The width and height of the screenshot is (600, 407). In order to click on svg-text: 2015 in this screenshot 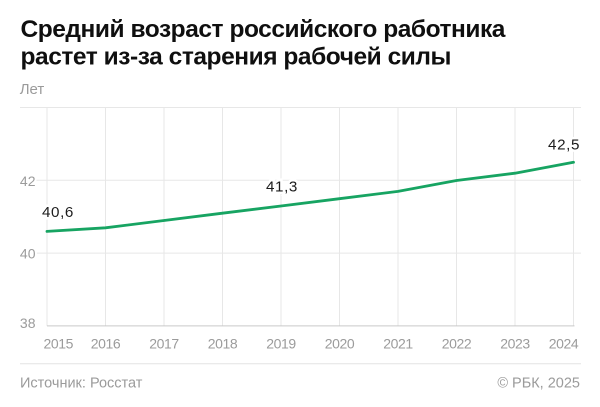, I will do `click(59, 344)`.